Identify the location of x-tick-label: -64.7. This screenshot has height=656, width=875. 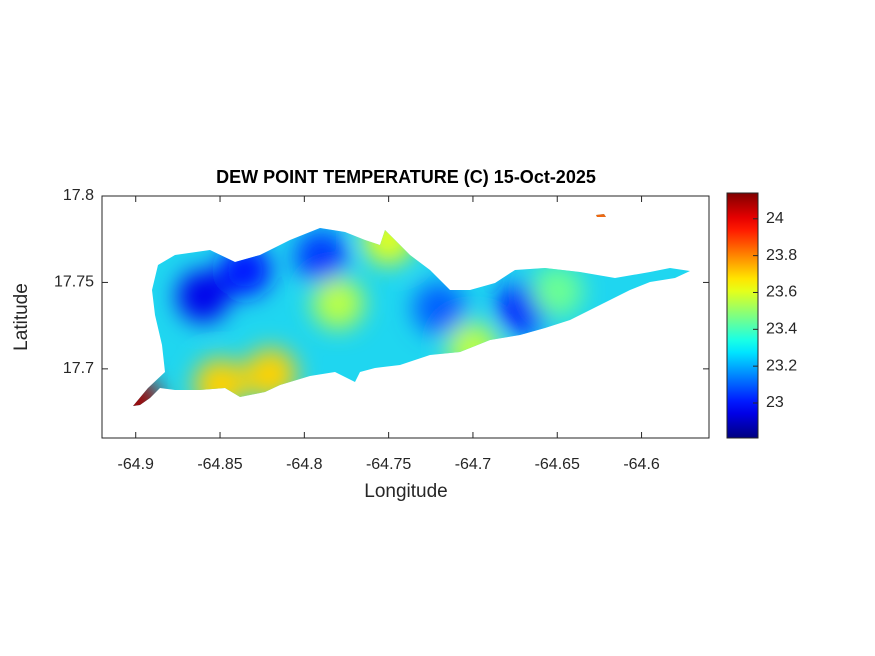
(473, 464).